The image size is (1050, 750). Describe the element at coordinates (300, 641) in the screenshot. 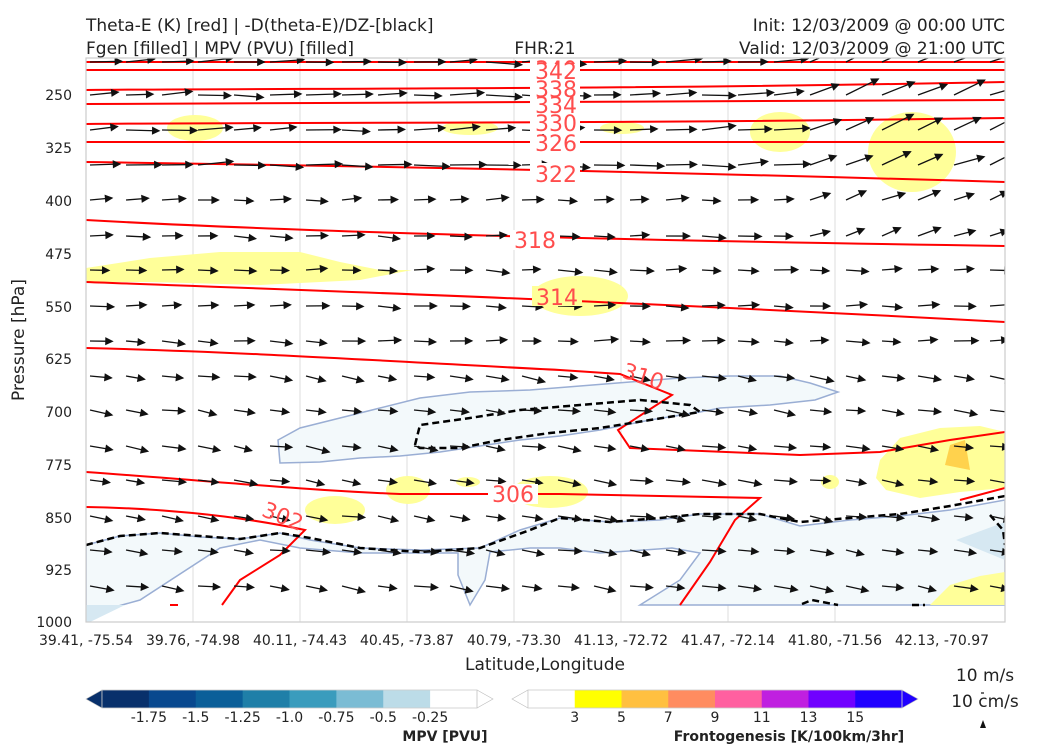

I see `x-tick-label: 40.11, -74.43` at that location.